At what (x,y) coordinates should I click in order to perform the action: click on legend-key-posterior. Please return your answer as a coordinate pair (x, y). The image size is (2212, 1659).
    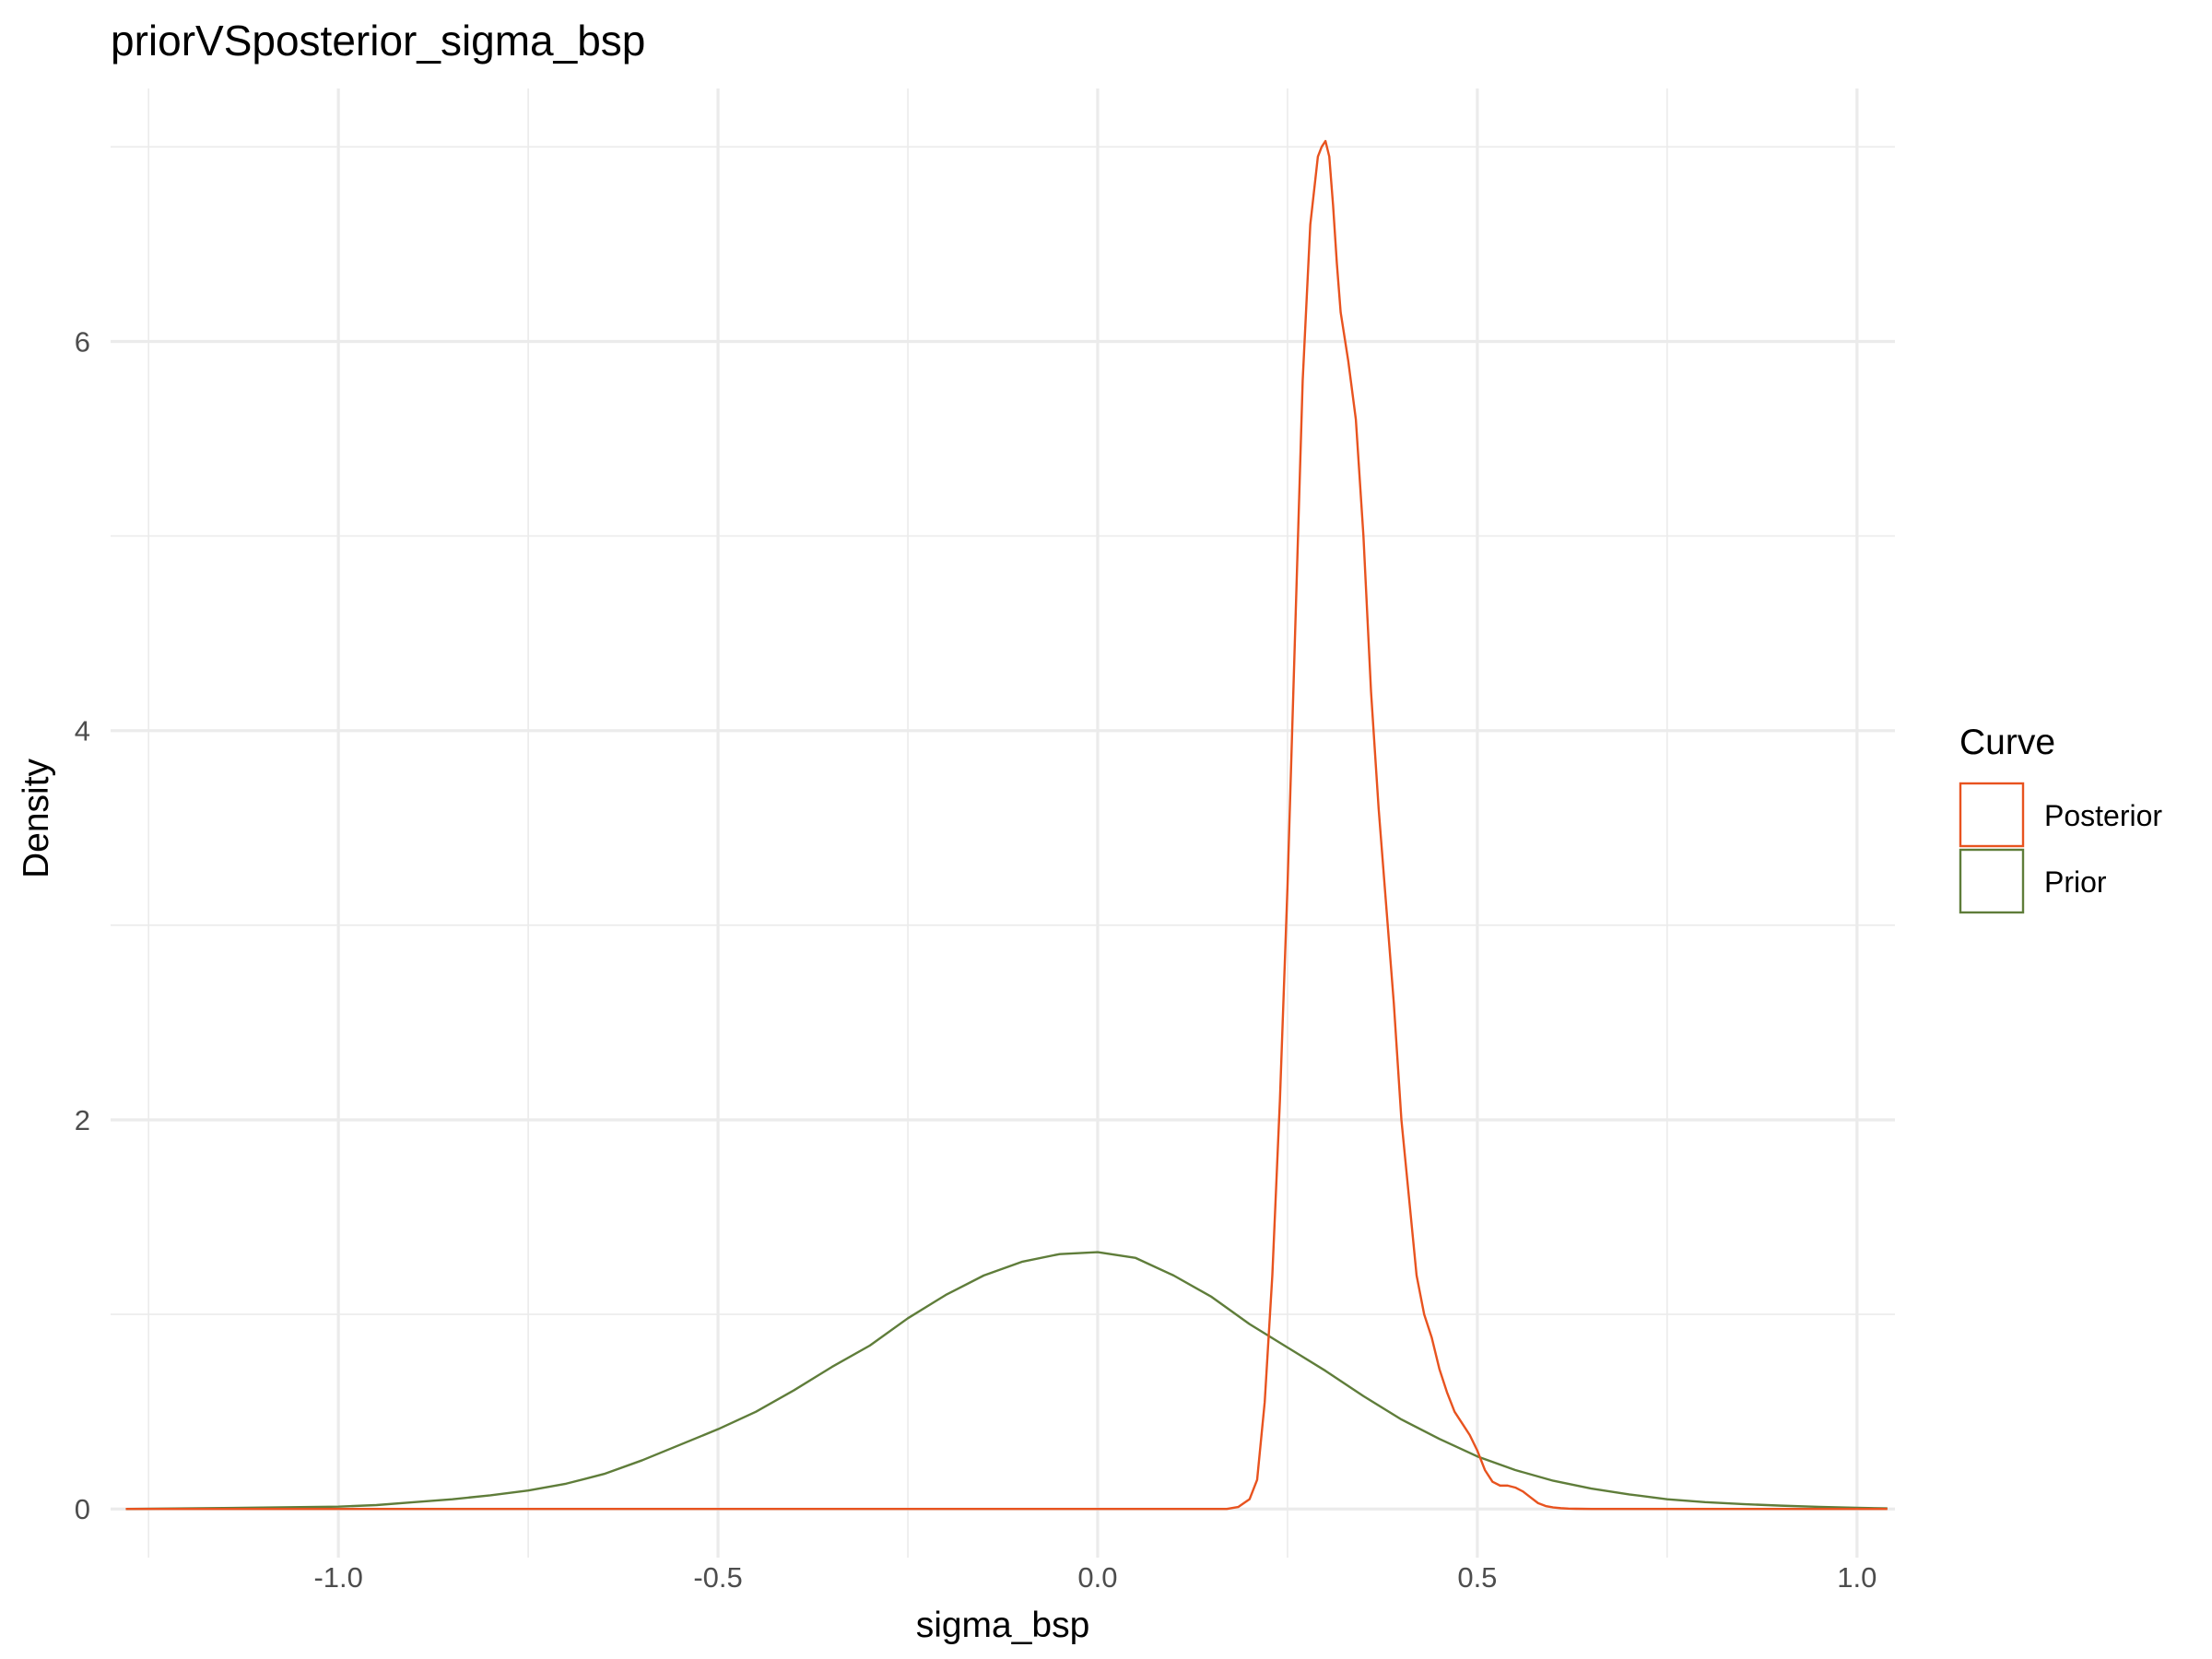
    Looking at the image, I should click on (1992, 815).